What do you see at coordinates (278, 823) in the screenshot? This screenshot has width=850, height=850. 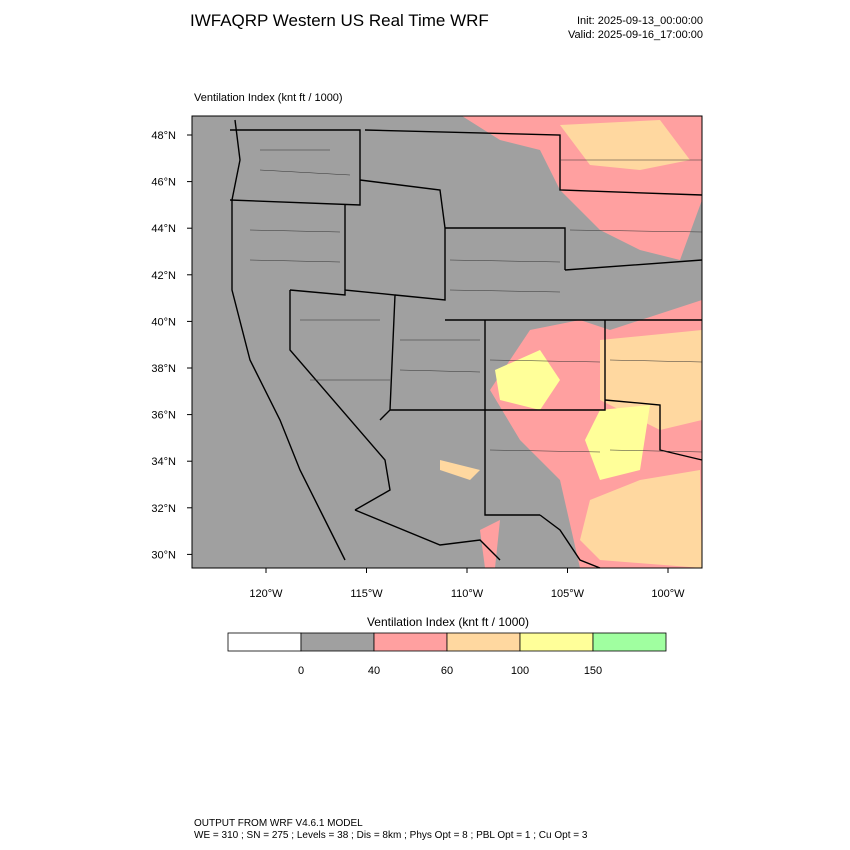 I see `footer-line: OUTPUT FROM WRF V4.6.1 MODEL` at bounding box center [278, 823].